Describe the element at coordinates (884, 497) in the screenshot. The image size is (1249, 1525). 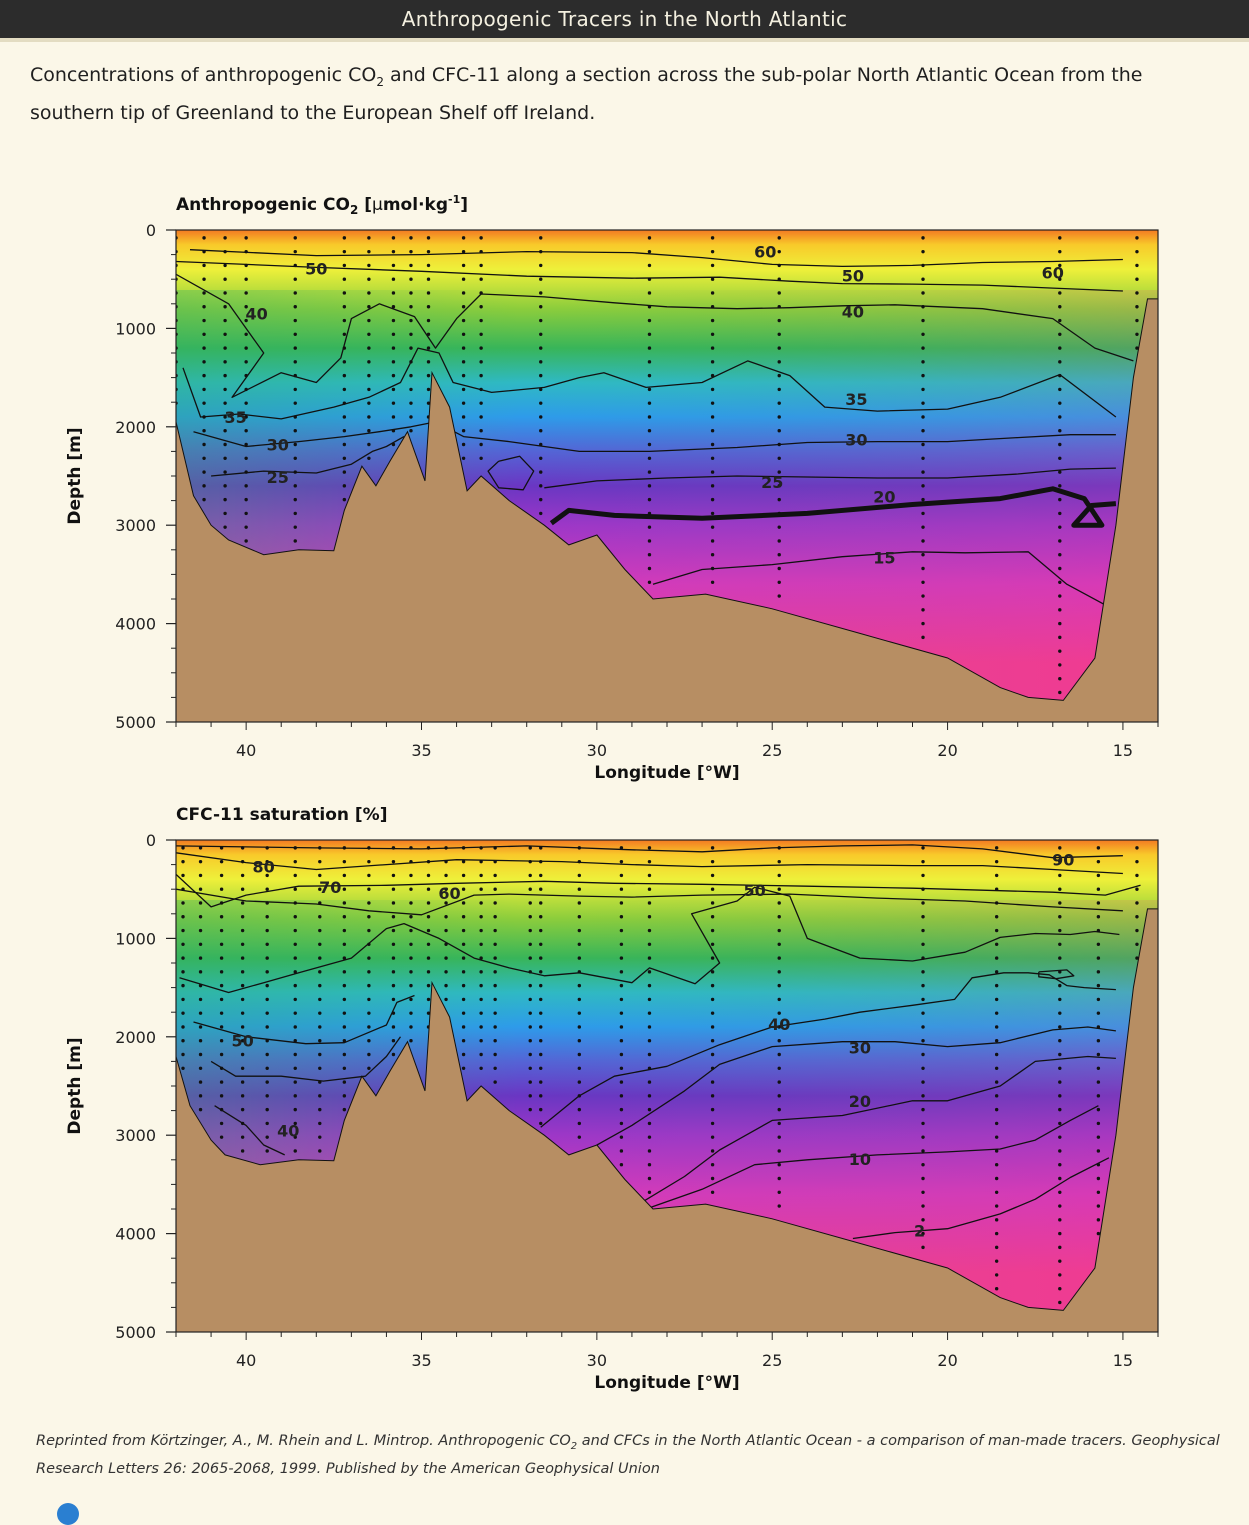
I see `contour-label: 20` at that location.